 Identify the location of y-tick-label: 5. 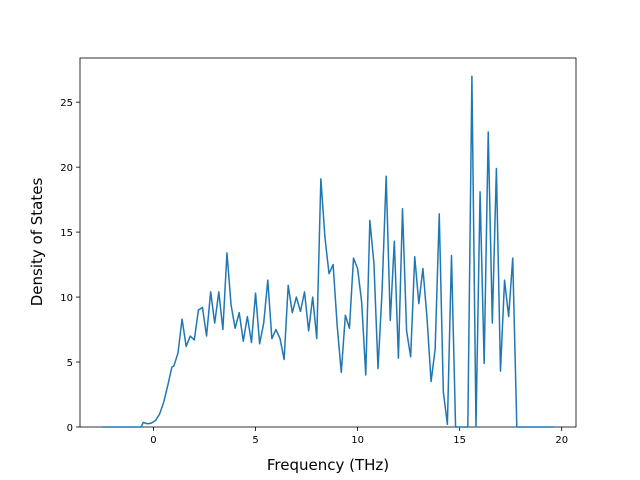
(70, 363).